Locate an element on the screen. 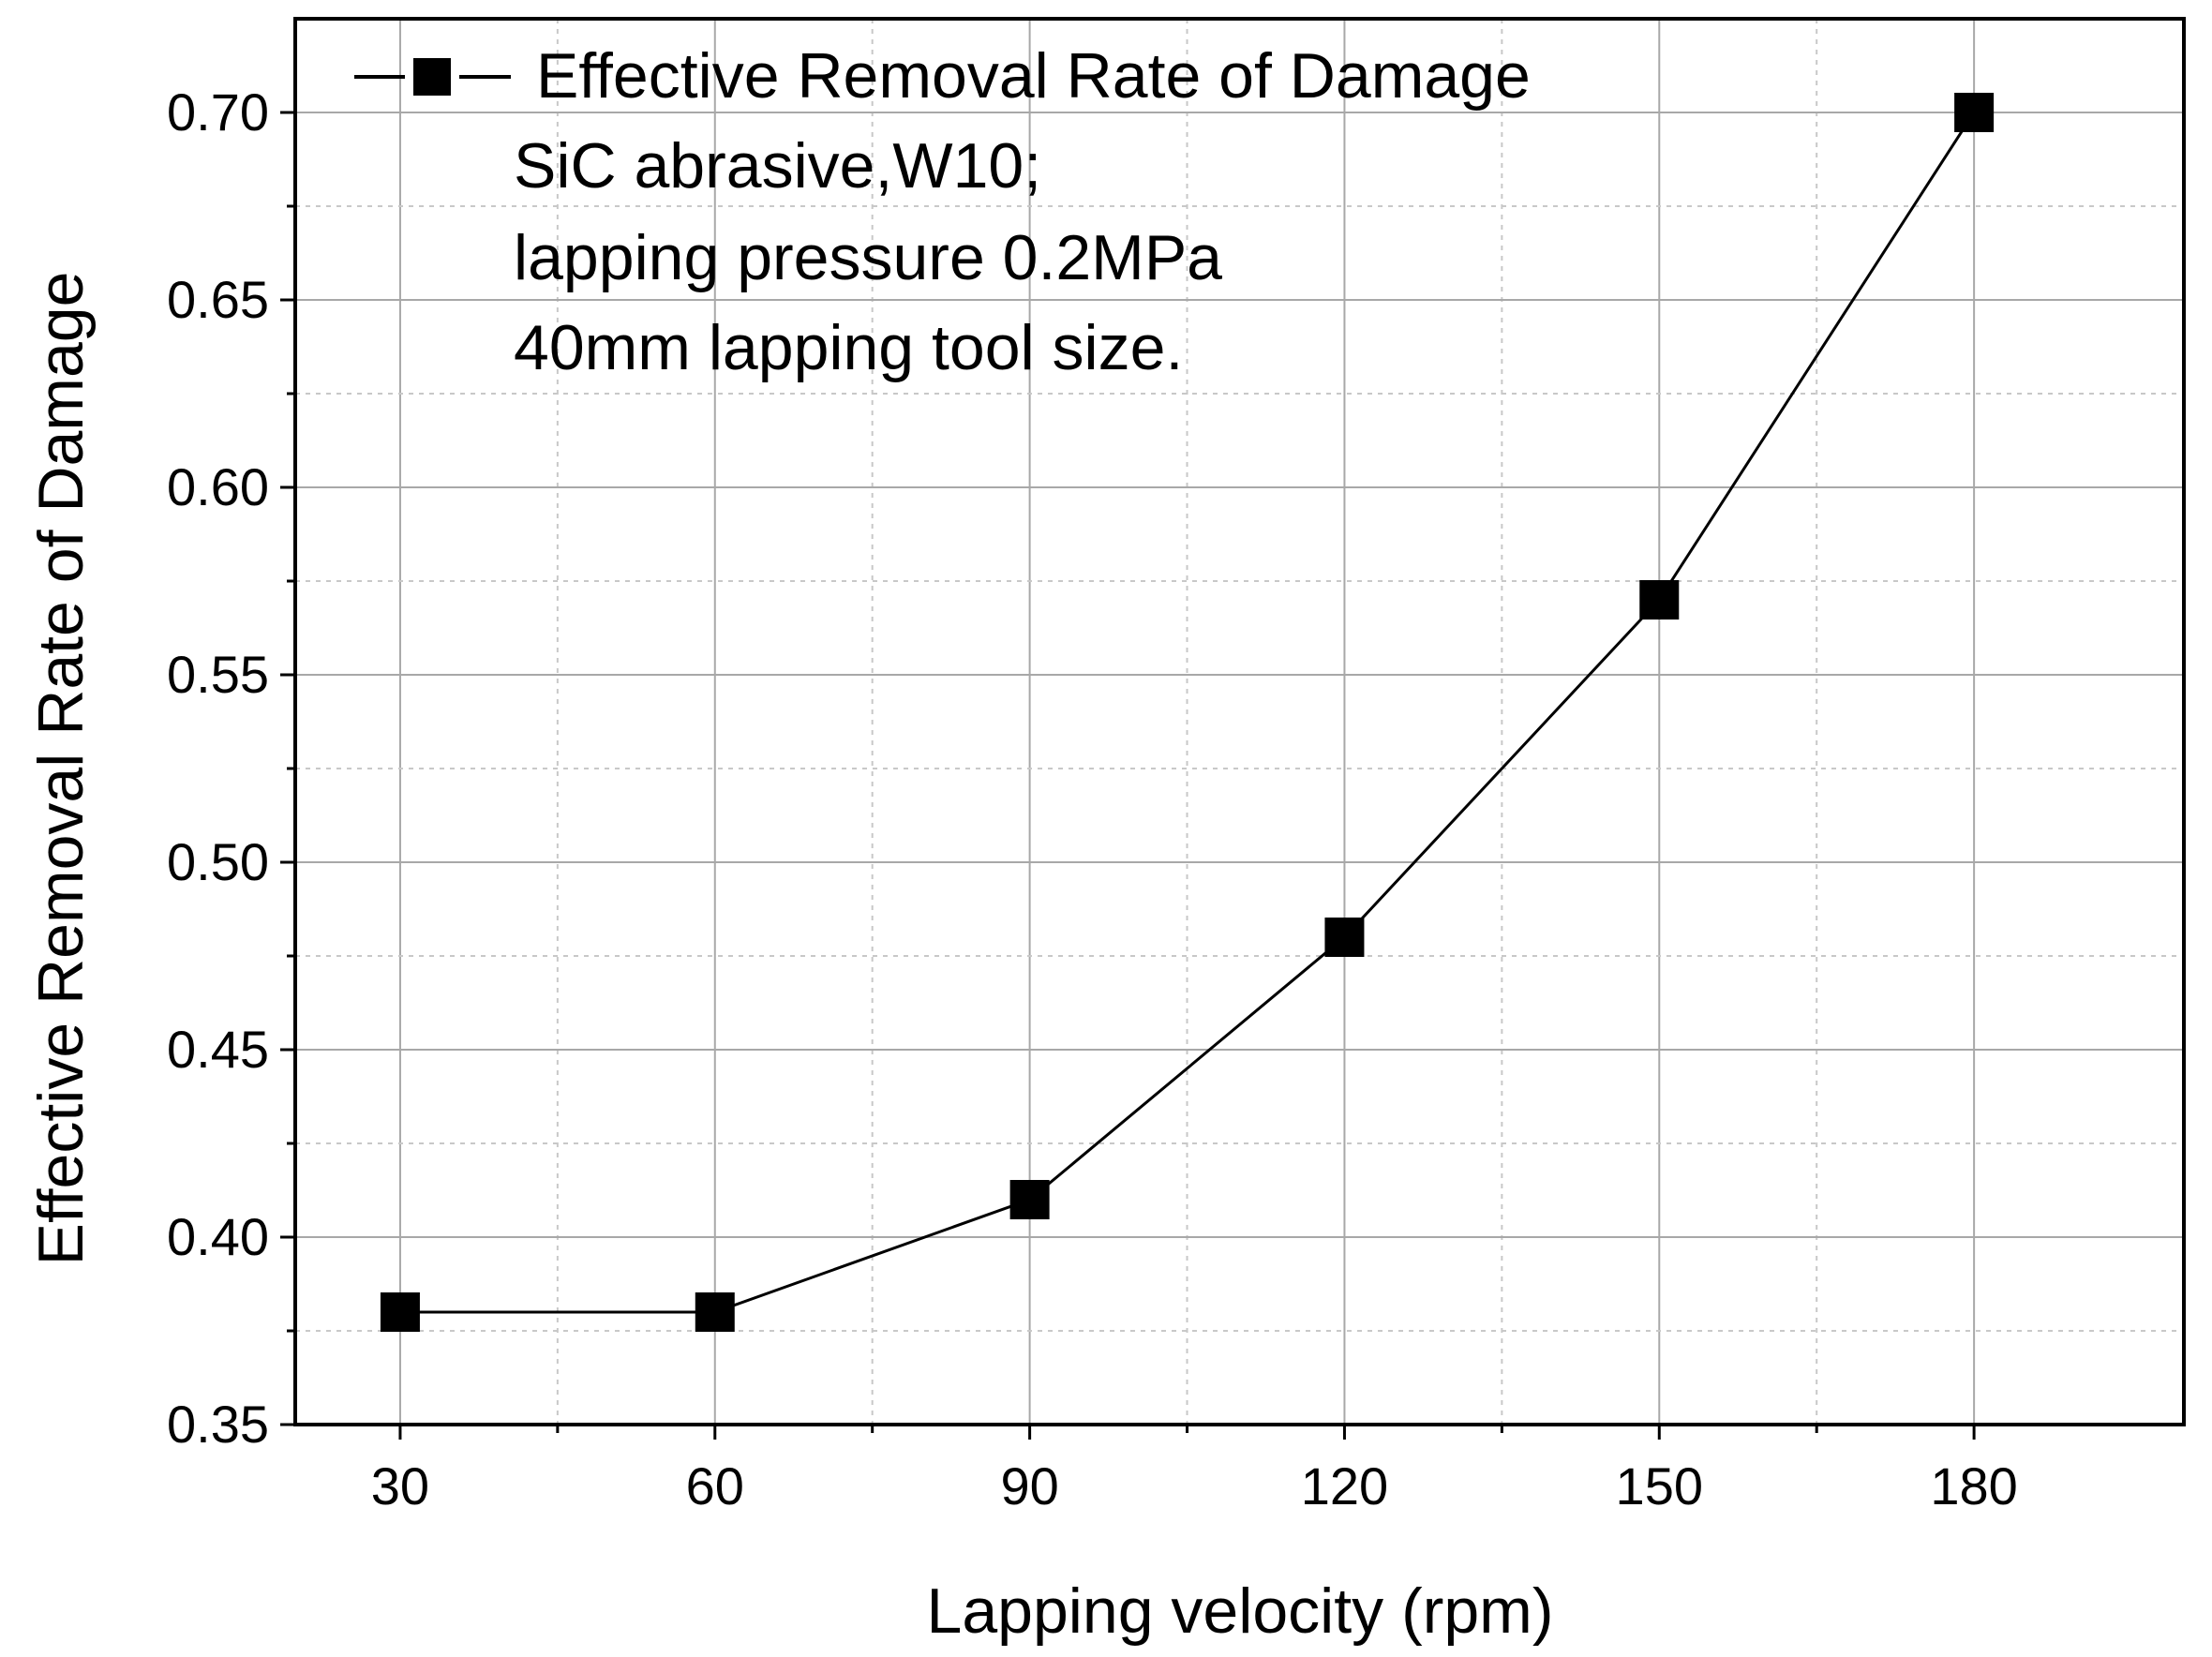 The width and height of the screenshot is (2212, 1657). annotation-line-2: lapping pressure 0.2MPa is located at coordinates (868, 258).